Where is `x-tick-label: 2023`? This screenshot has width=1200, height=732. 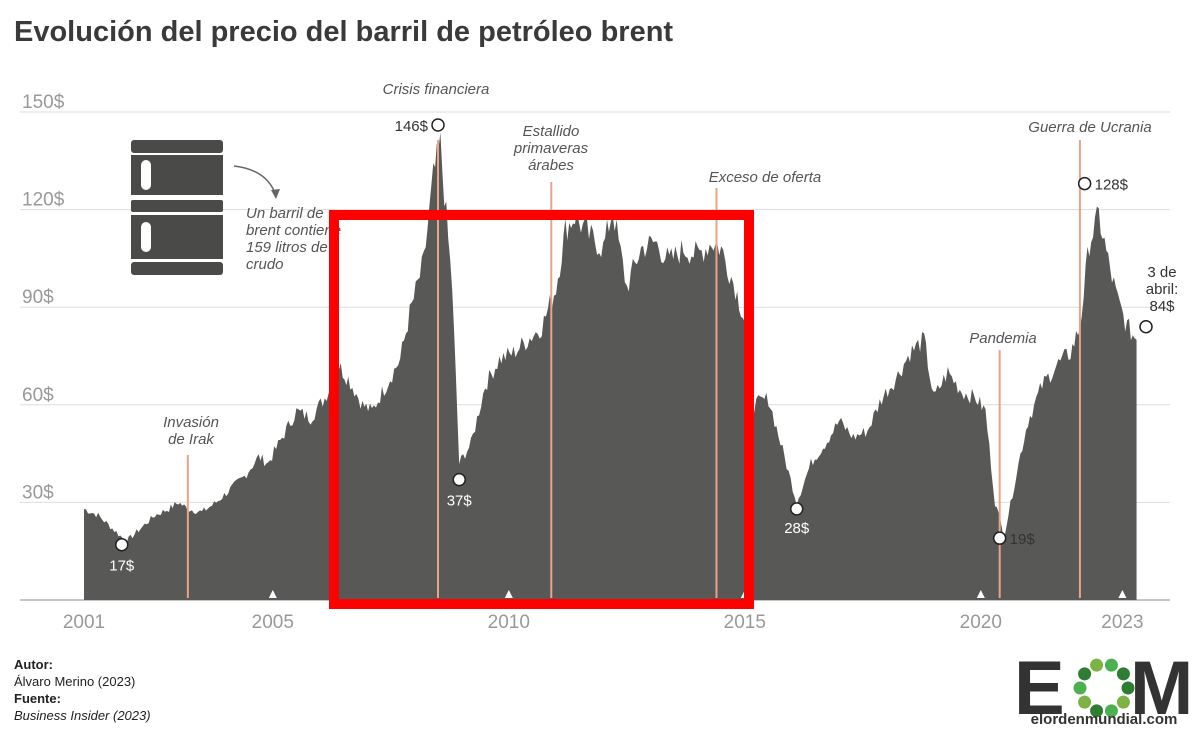
x-tick-label: 2023 is located at coordinates (1122, 622).